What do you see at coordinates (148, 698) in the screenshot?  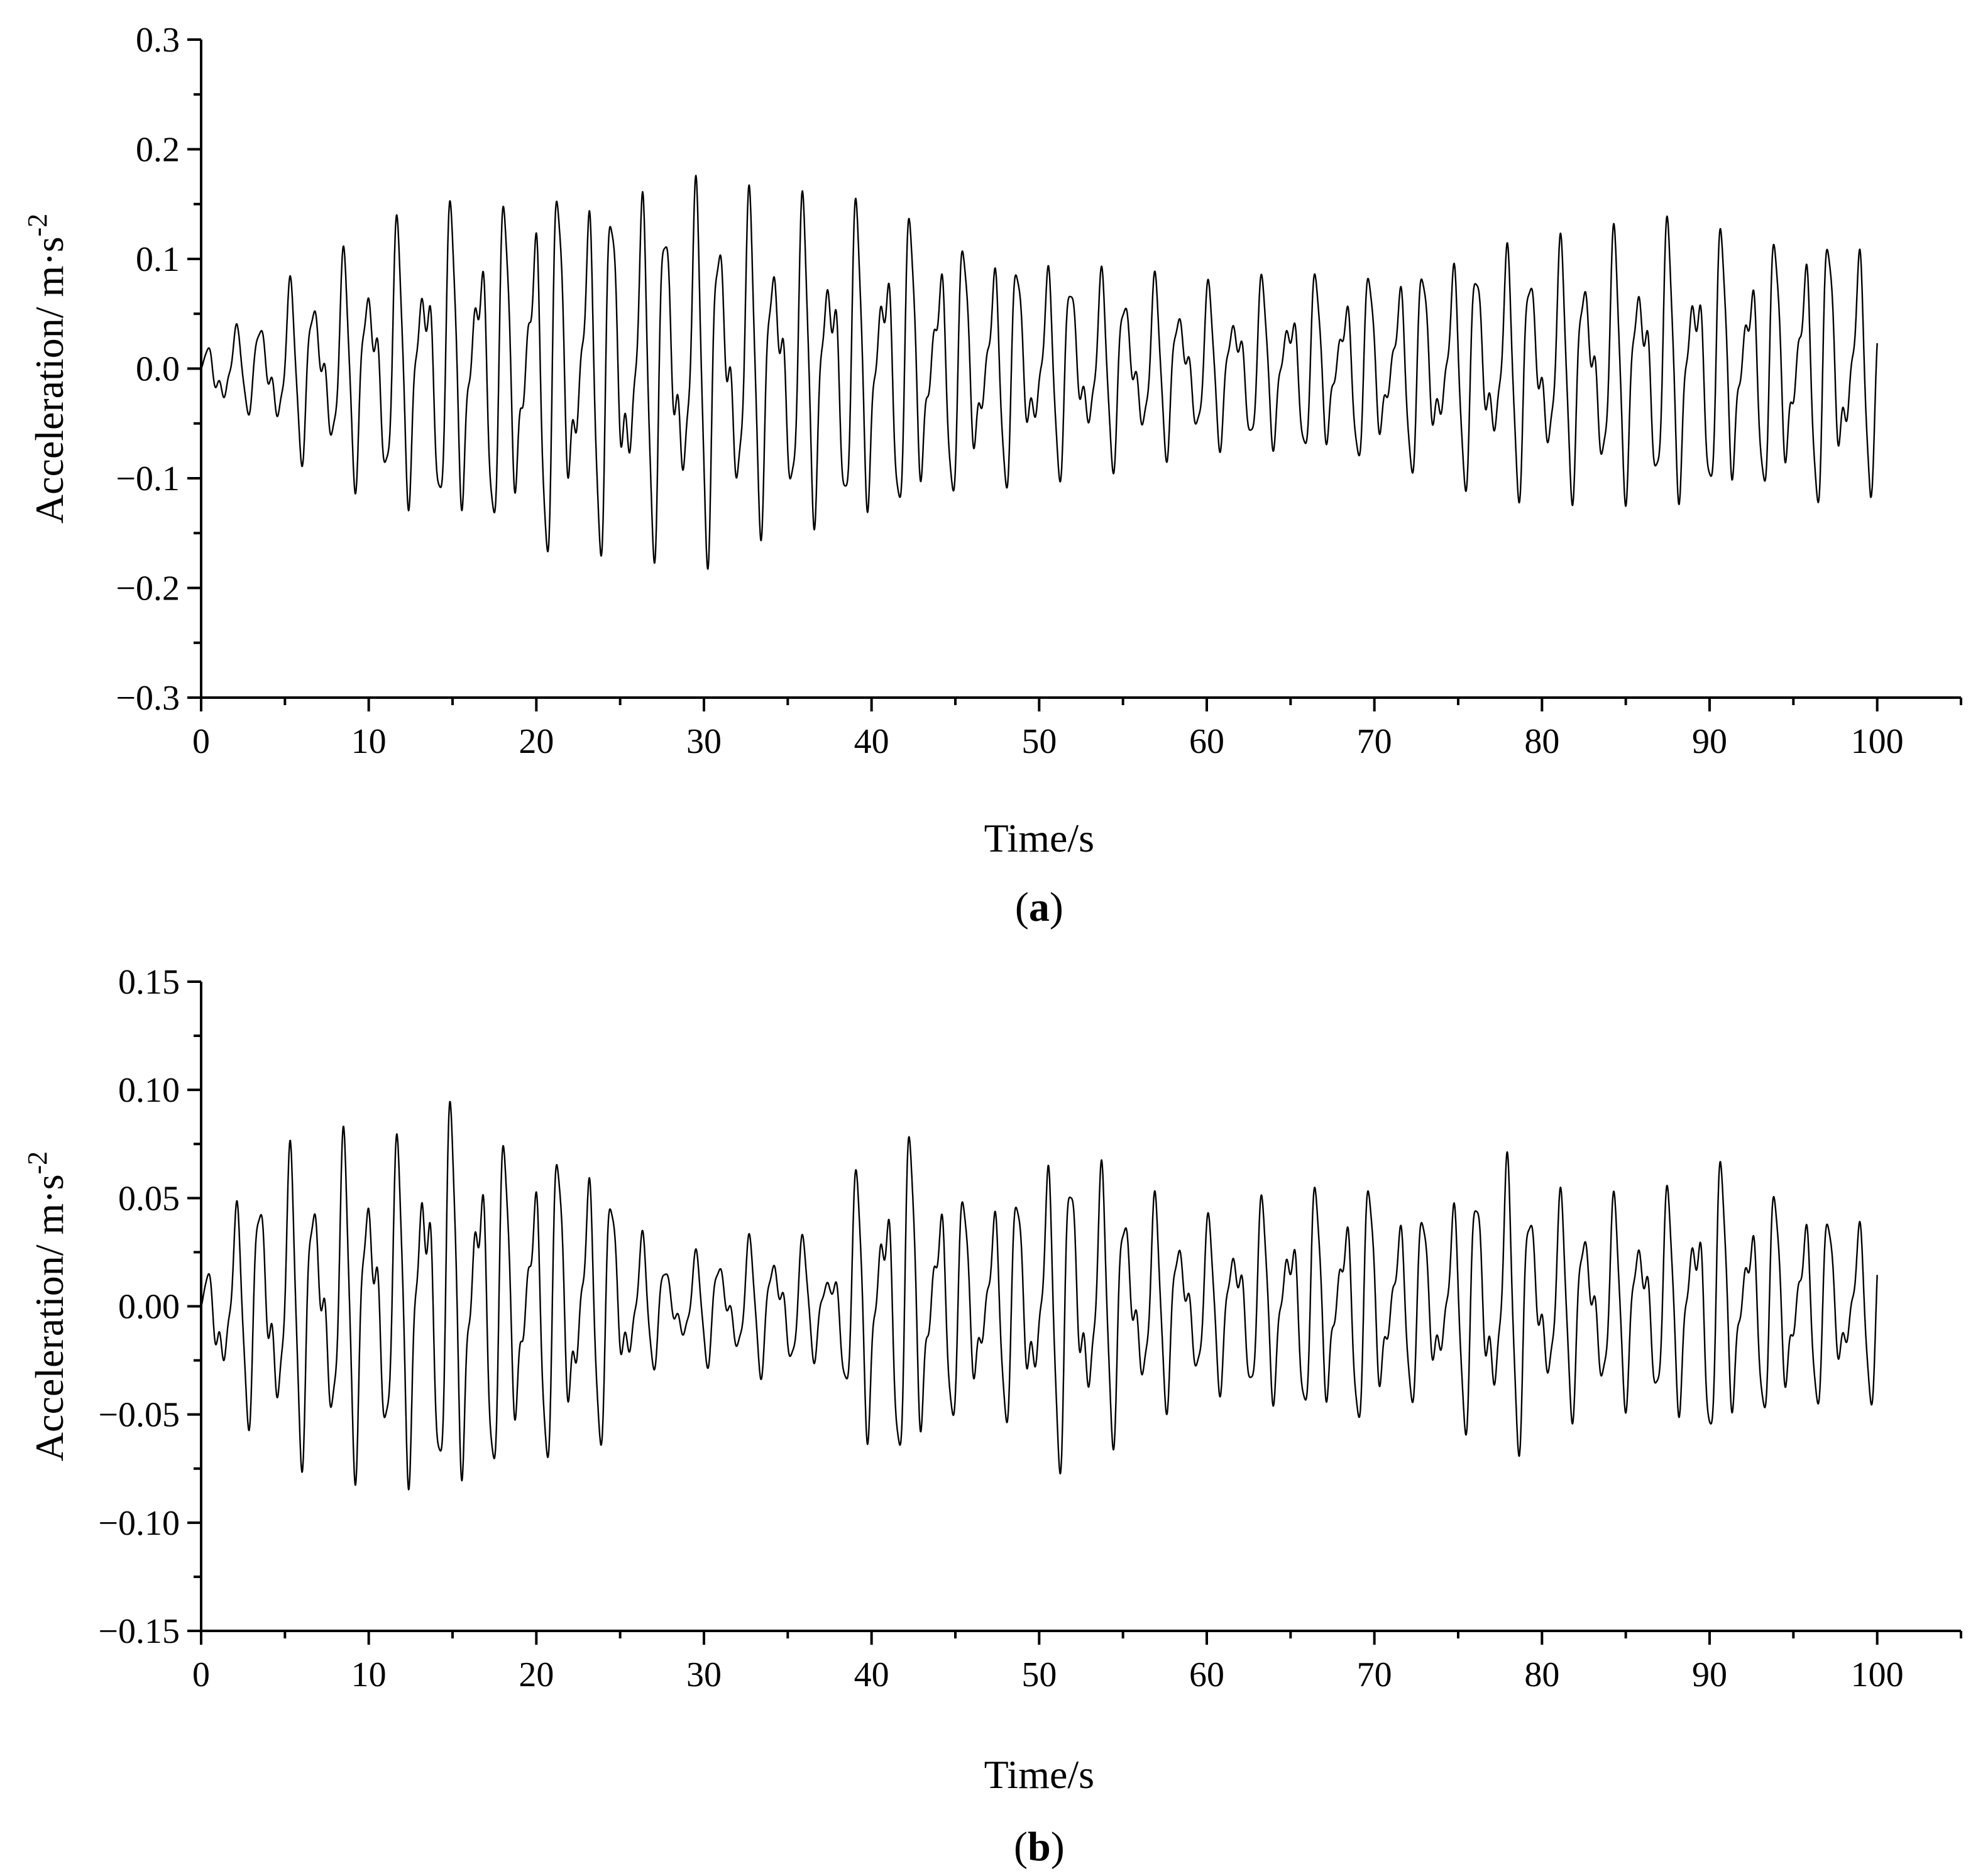 I see `y-tick-label: −0.3` at bounding box center [148, 698].